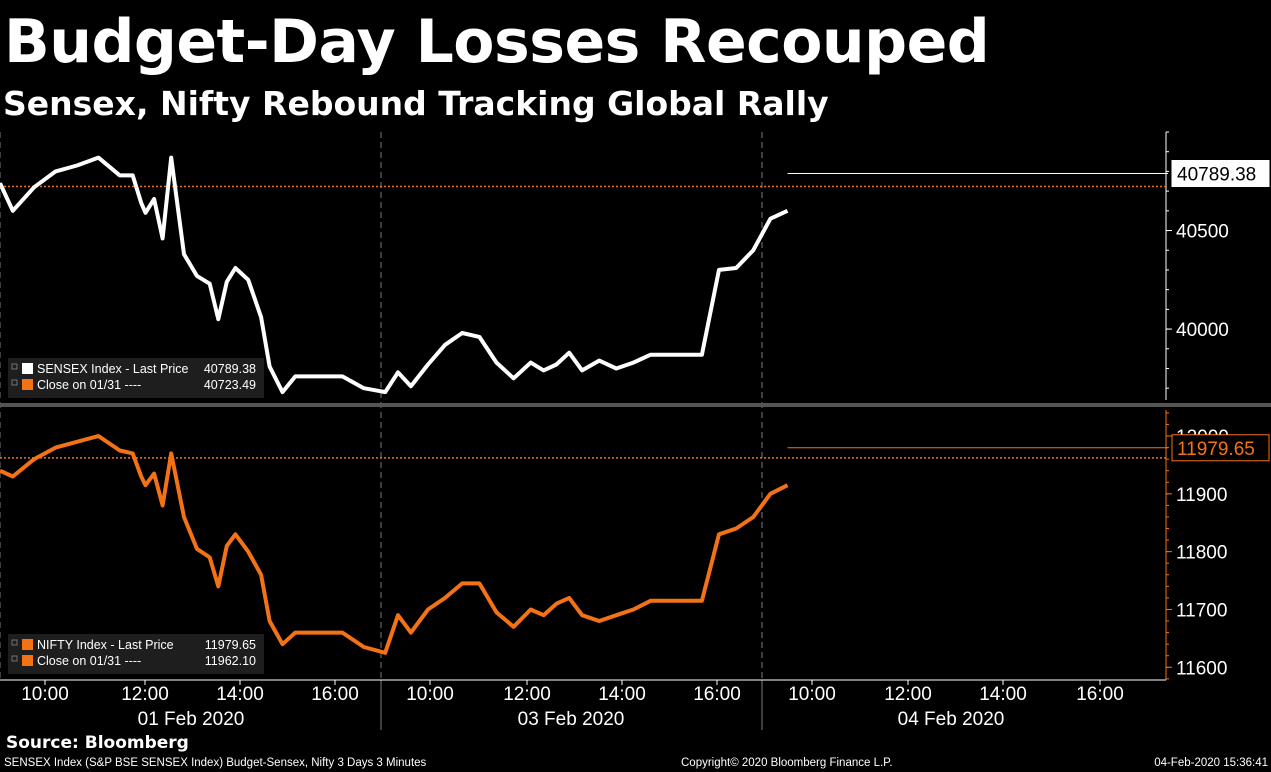 The image size is (1271, 772). I want to click on nifty-legend-label: Close on 01/31 ----, so click(89, 661).